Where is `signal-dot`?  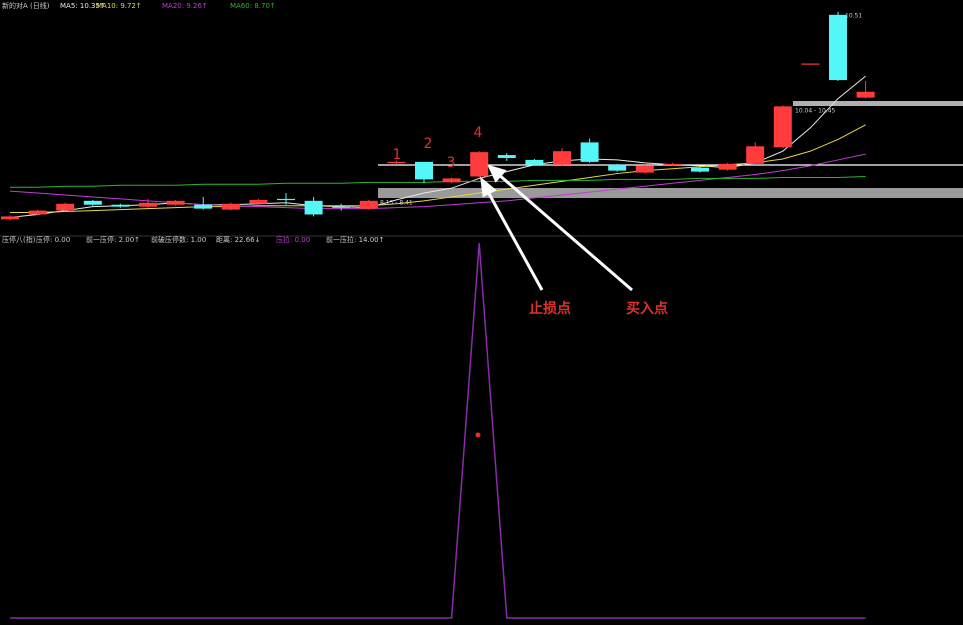
signal-dot is located at coordinates (478, 435).